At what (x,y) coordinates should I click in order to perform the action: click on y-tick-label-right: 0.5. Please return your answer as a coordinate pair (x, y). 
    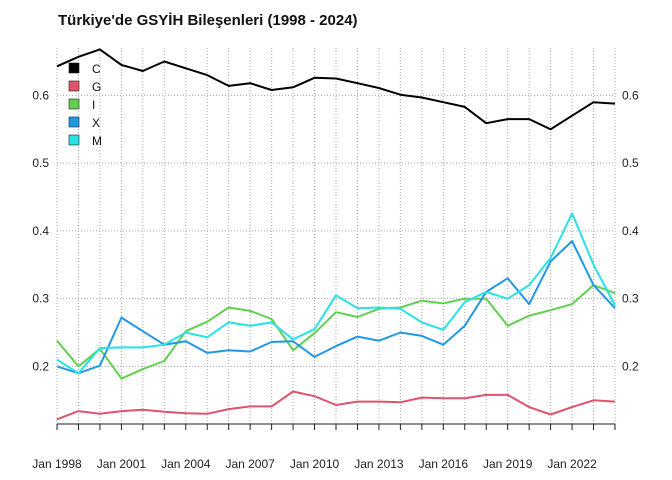
    Looking at the image, I should click on (630, 163).